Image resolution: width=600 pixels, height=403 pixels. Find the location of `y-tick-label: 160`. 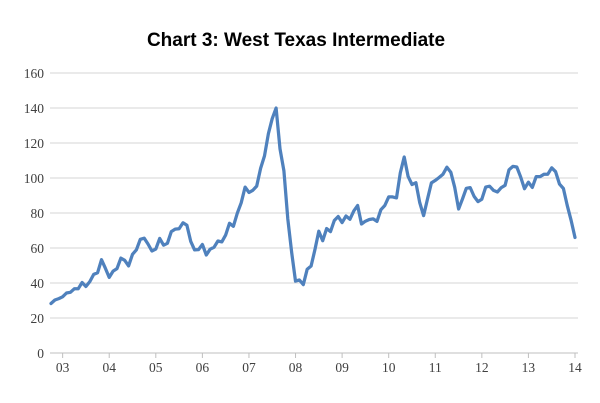

y-tick-label: 160 is located at coordinates (34, 73).